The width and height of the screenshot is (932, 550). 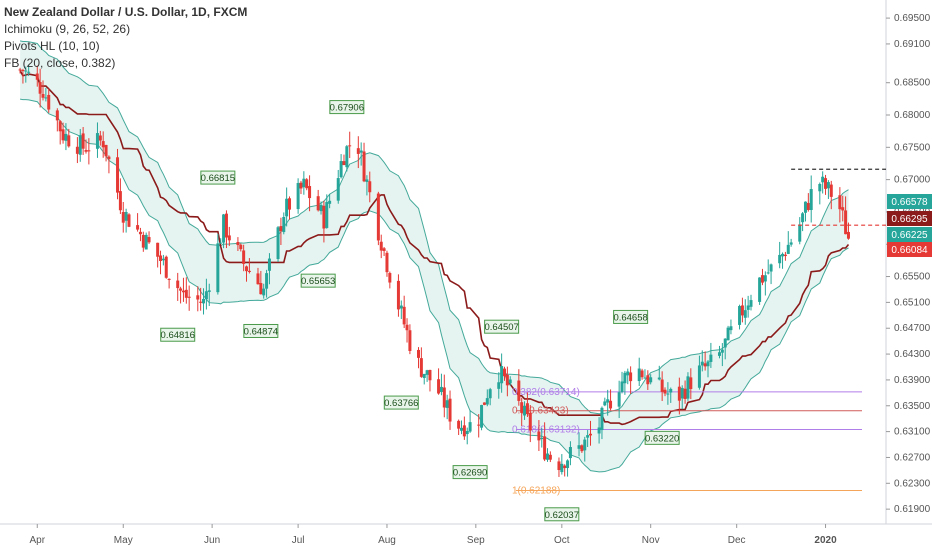 I want to click on pivot-low-label: 0.63220, so click(x=662, y=438).